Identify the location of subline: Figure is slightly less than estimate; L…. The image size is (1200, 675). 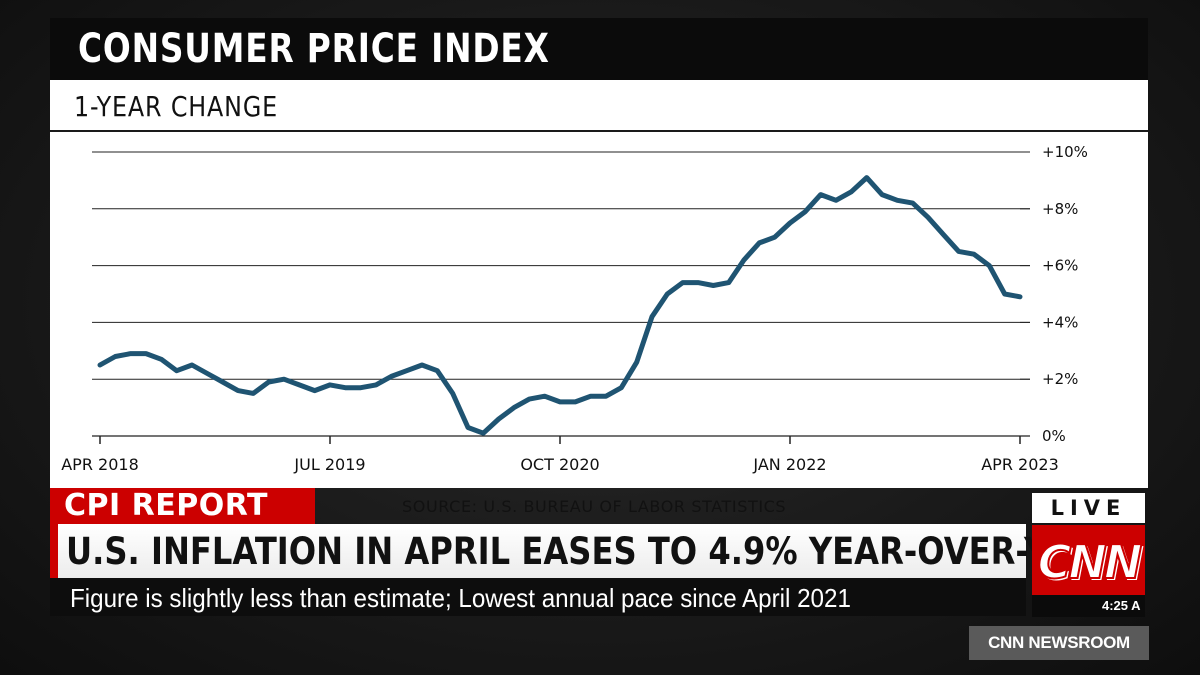
(460, 598).